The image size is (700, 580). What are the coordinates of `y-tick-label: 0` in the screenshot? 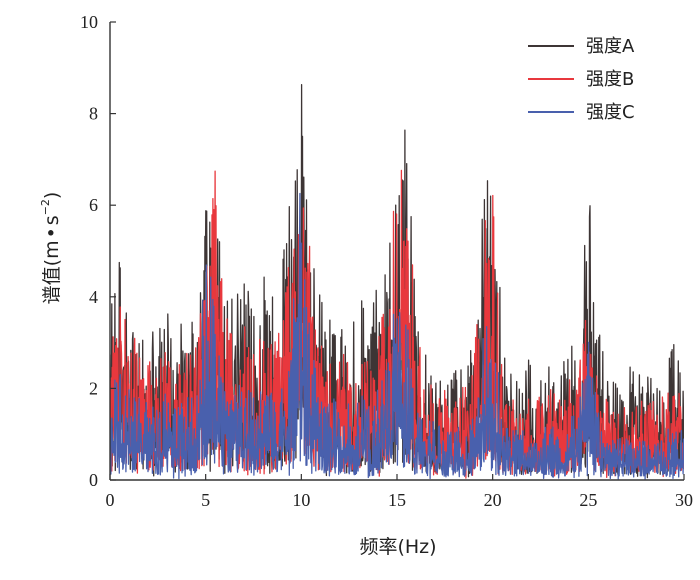 It's located at (93, 480).